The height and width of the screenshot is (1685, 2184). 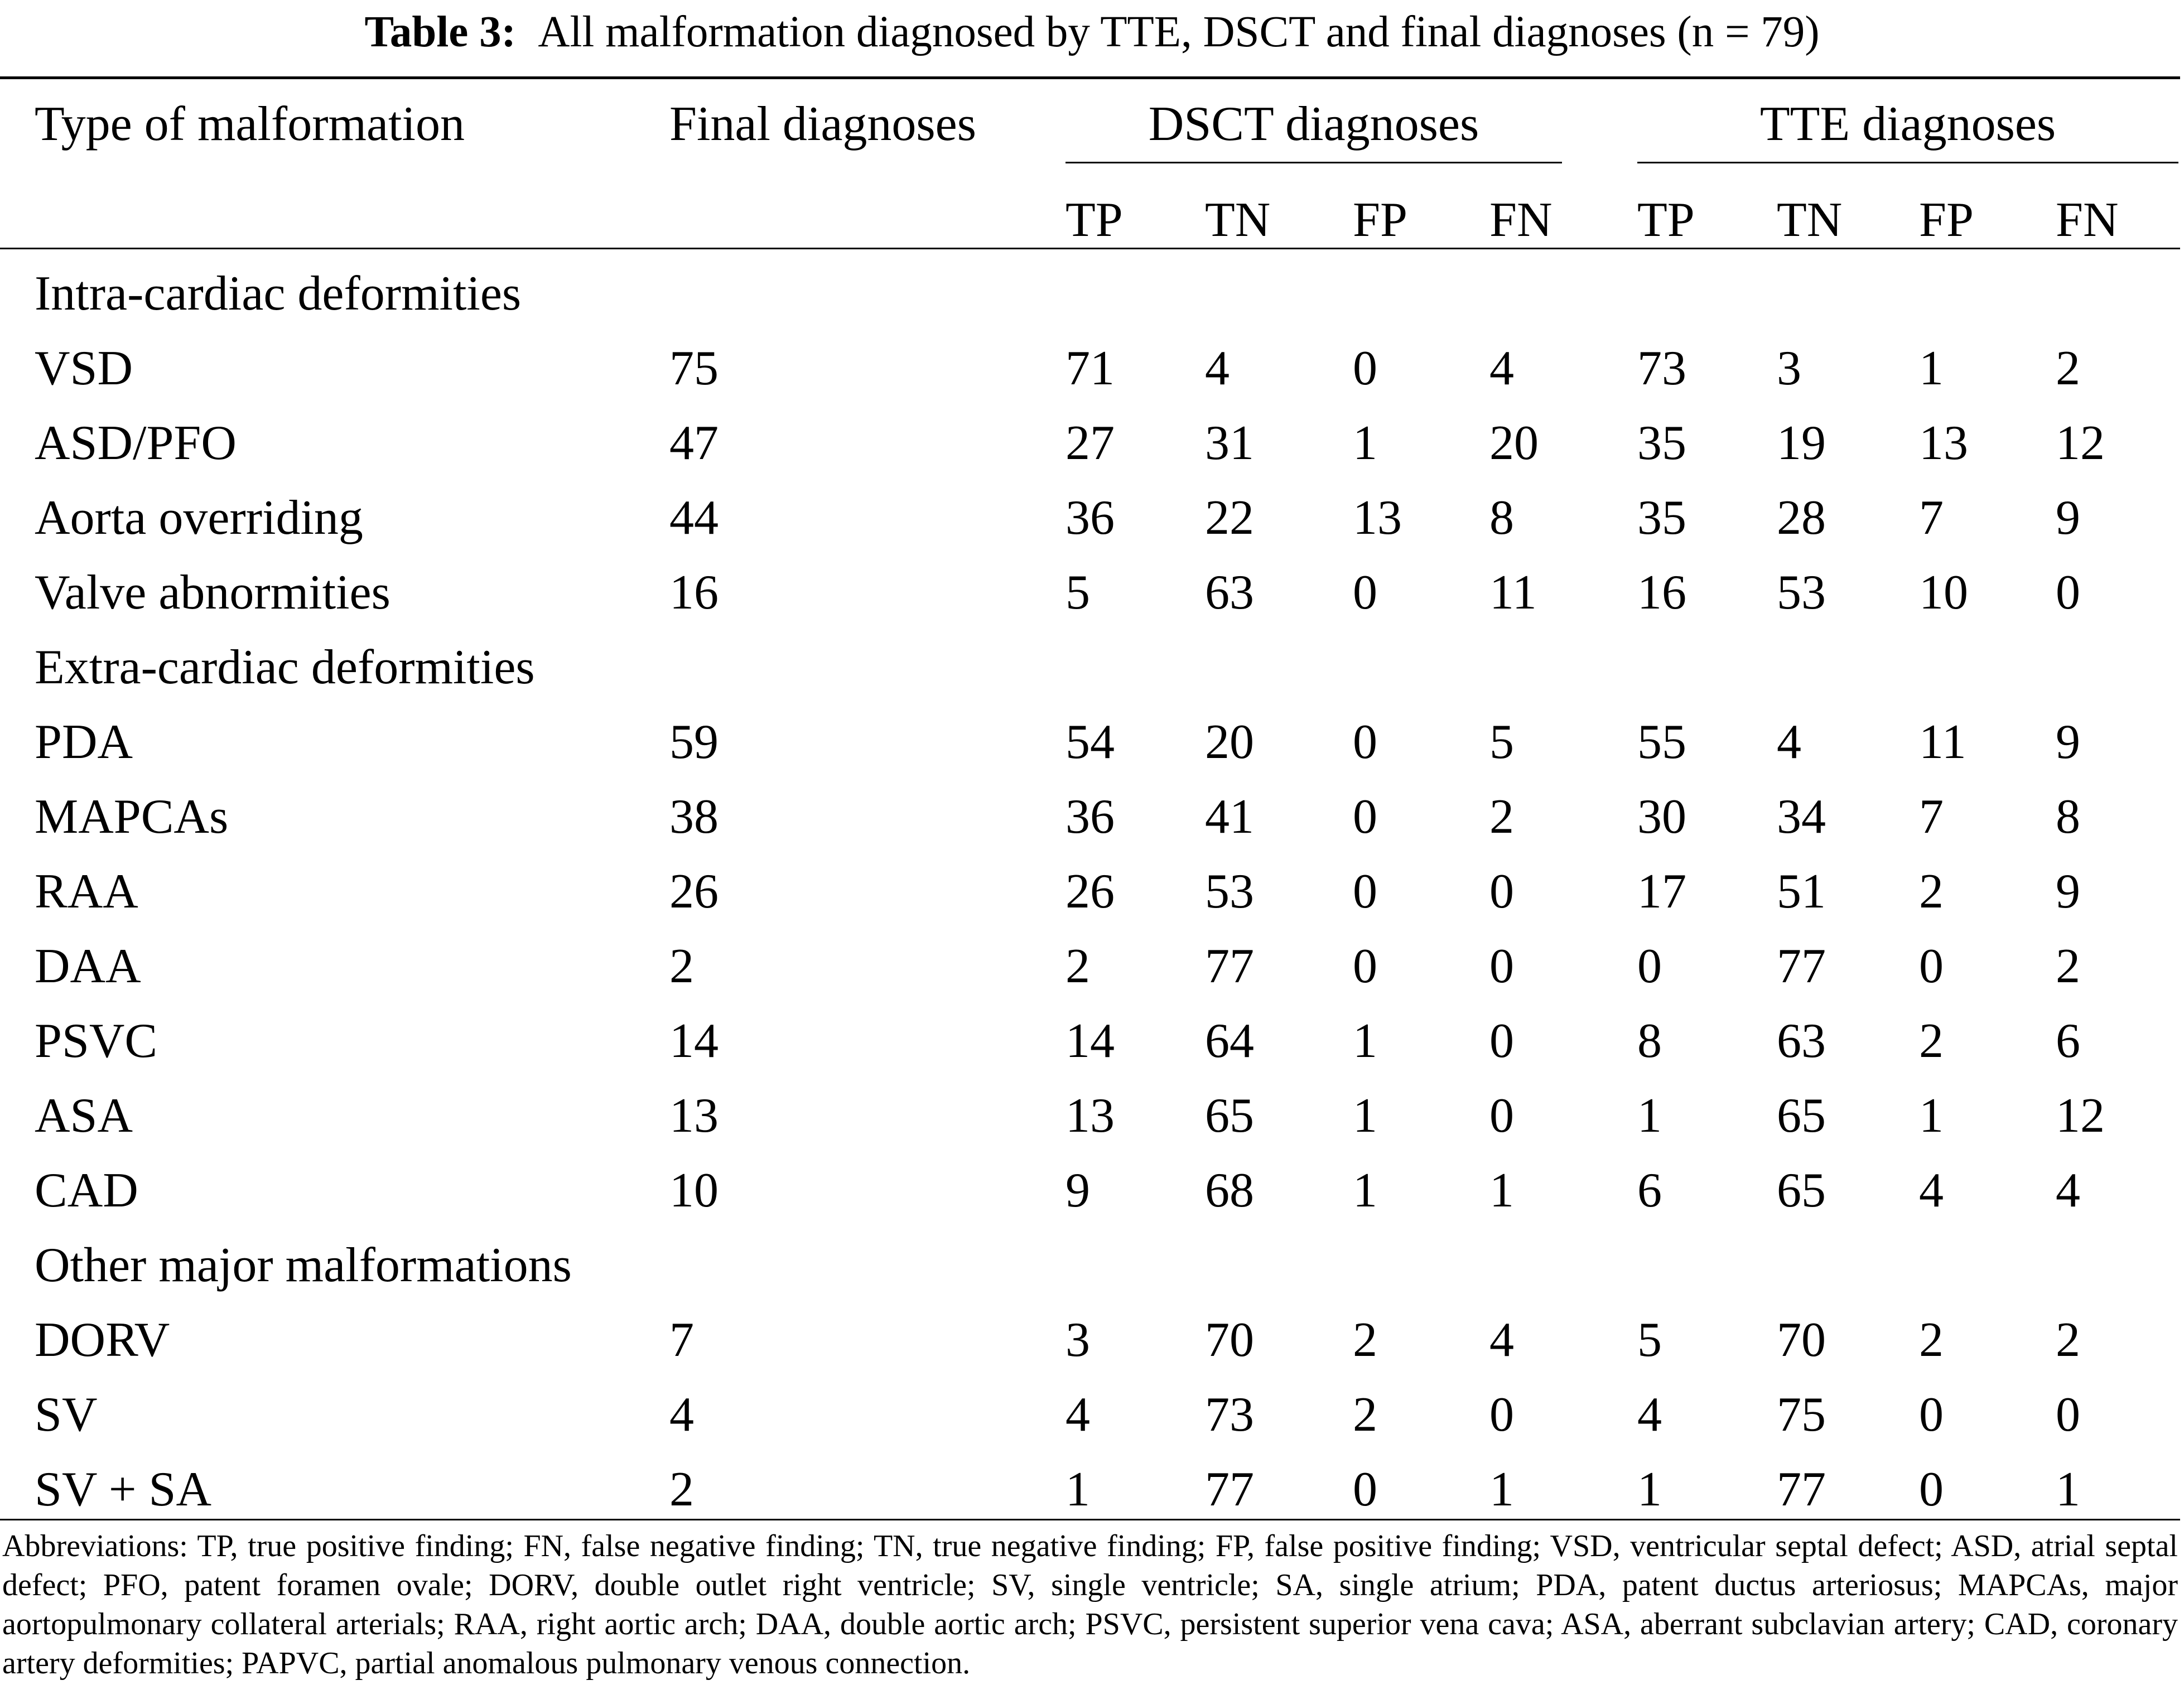 I want to click on dsct-tp-value: 9, so click(x=1078, y=1190).